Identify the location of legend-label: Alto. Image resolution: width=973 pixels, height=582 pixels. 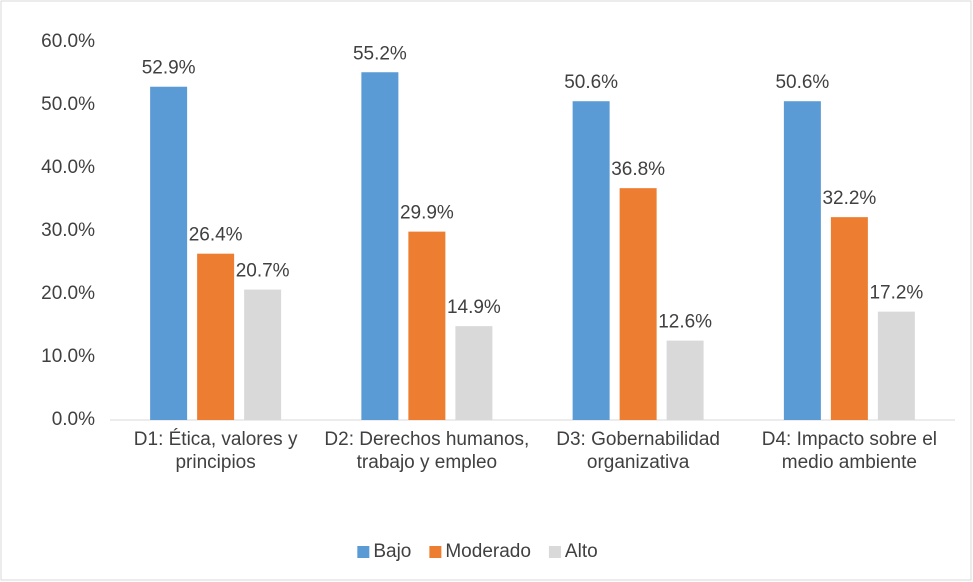
(581, 551).